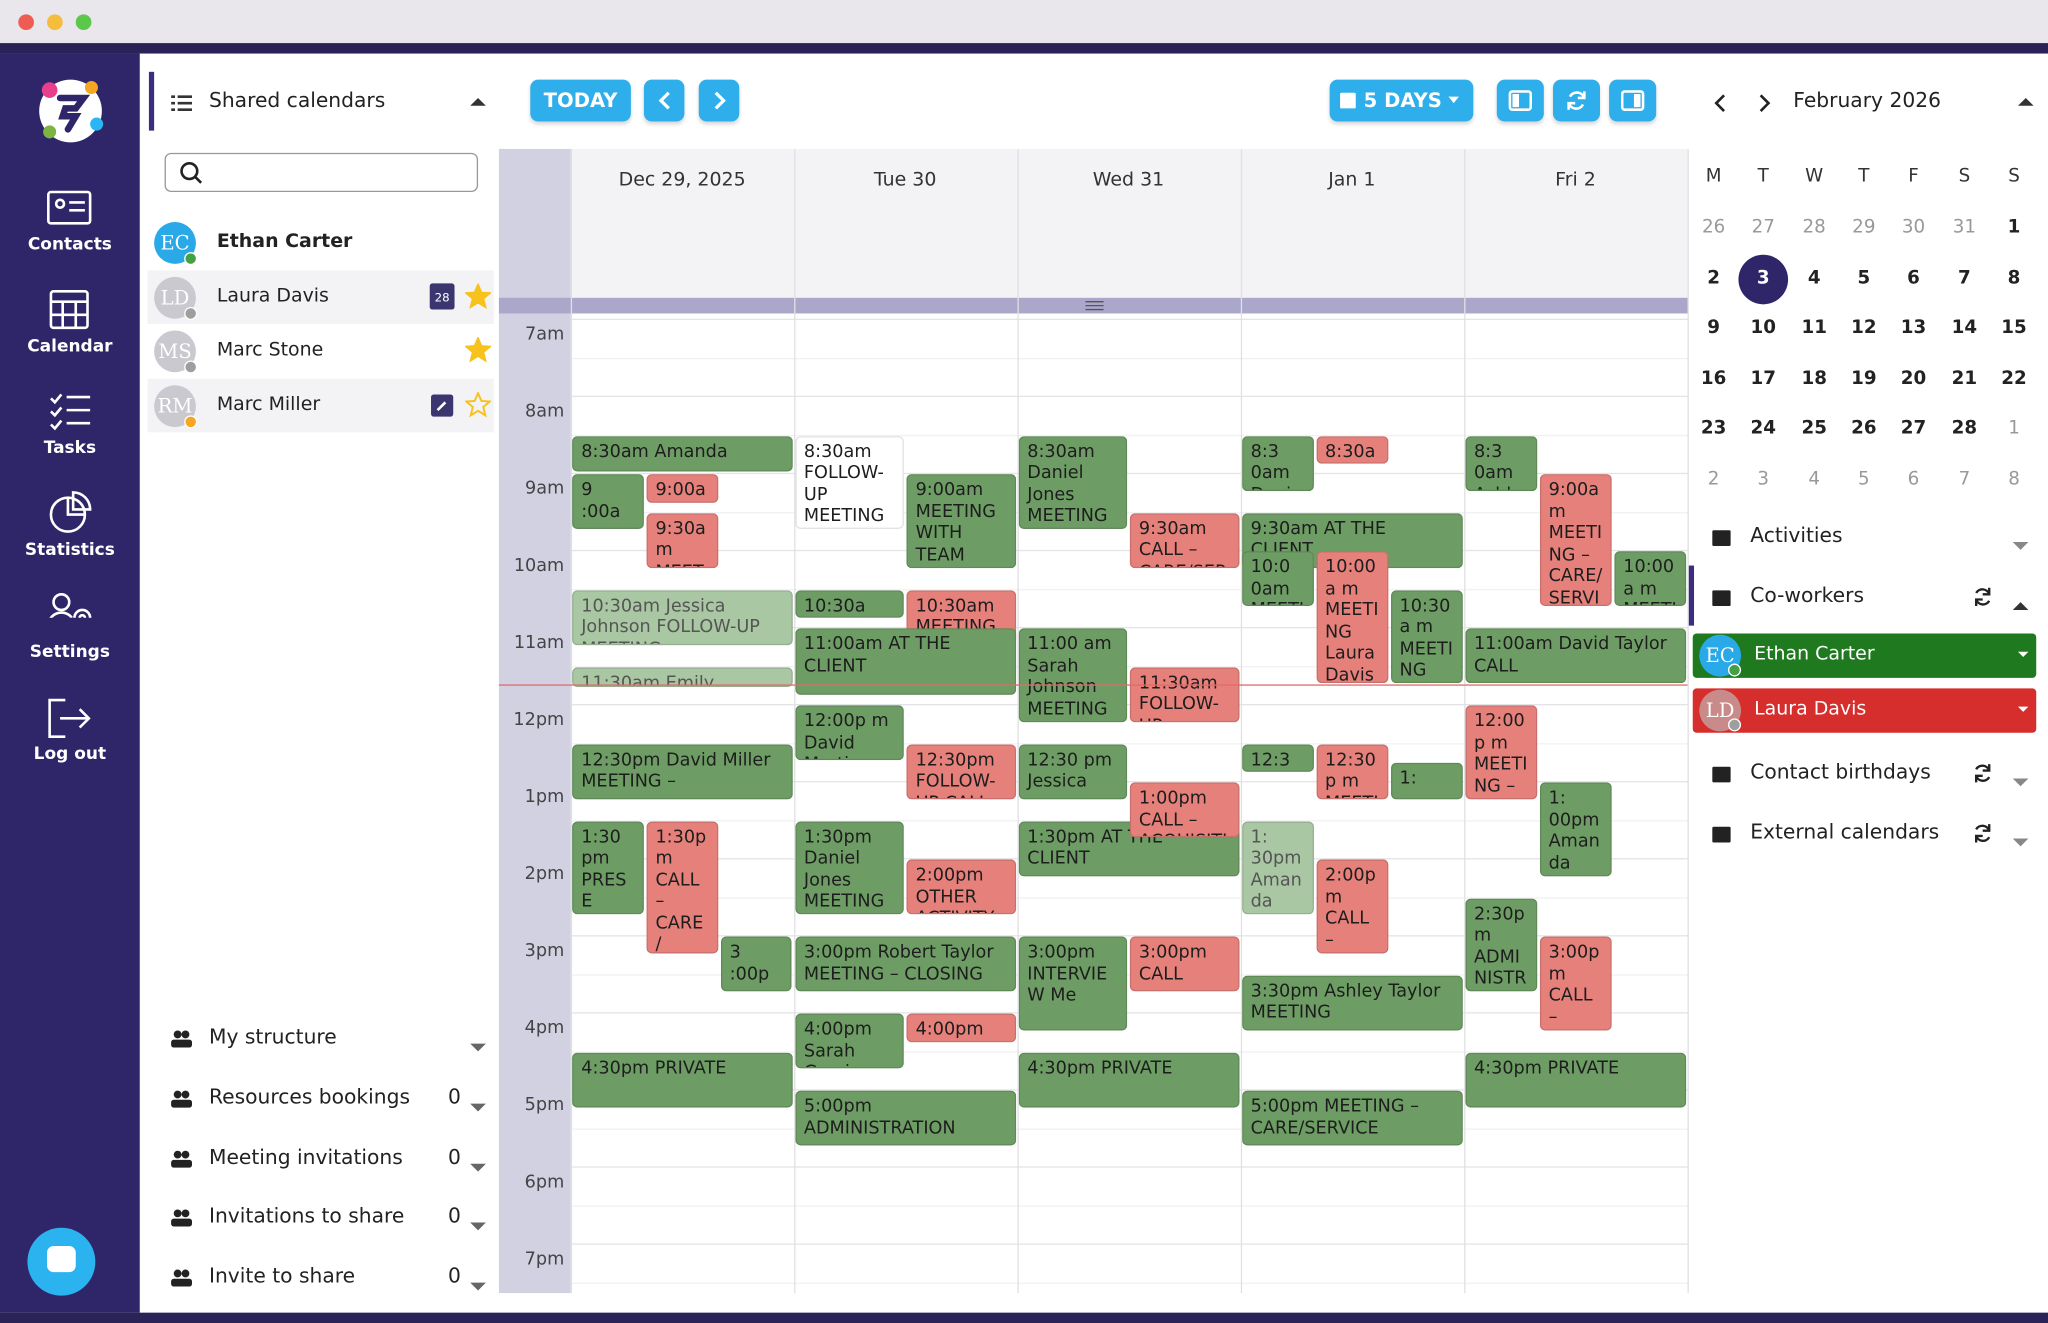 Image resolution: width=2048 pixels, height=1323 pixels. What do you see at coordinates (1713, 378) in the screenshot?
I see `day-number: 16` at bounding box center [1713, 378].